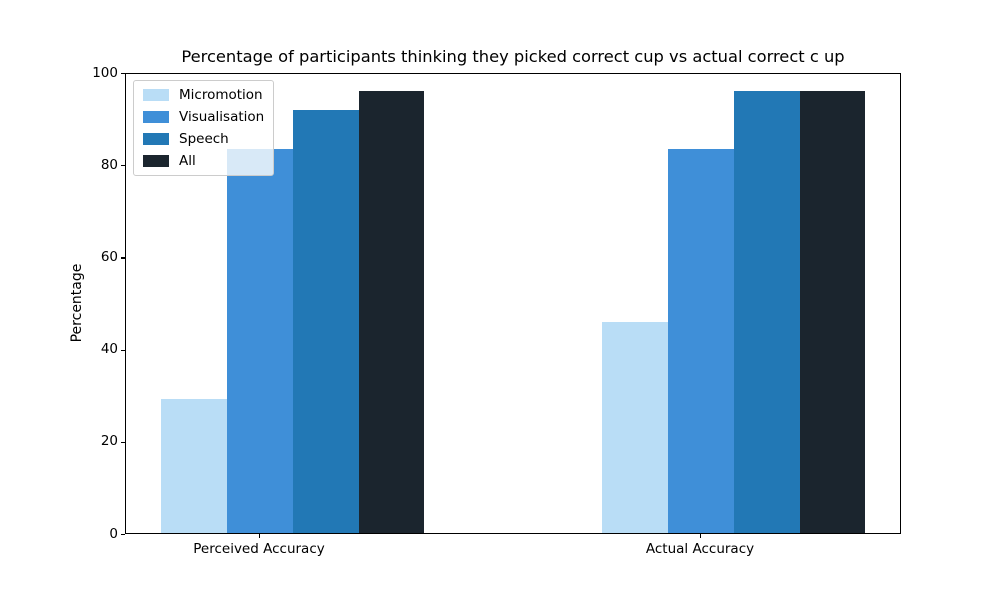  What do you see at coordinates (194, 465) in the screenshot?
I see `bar-micromotion-perceived` at bounding box center [194, 465].